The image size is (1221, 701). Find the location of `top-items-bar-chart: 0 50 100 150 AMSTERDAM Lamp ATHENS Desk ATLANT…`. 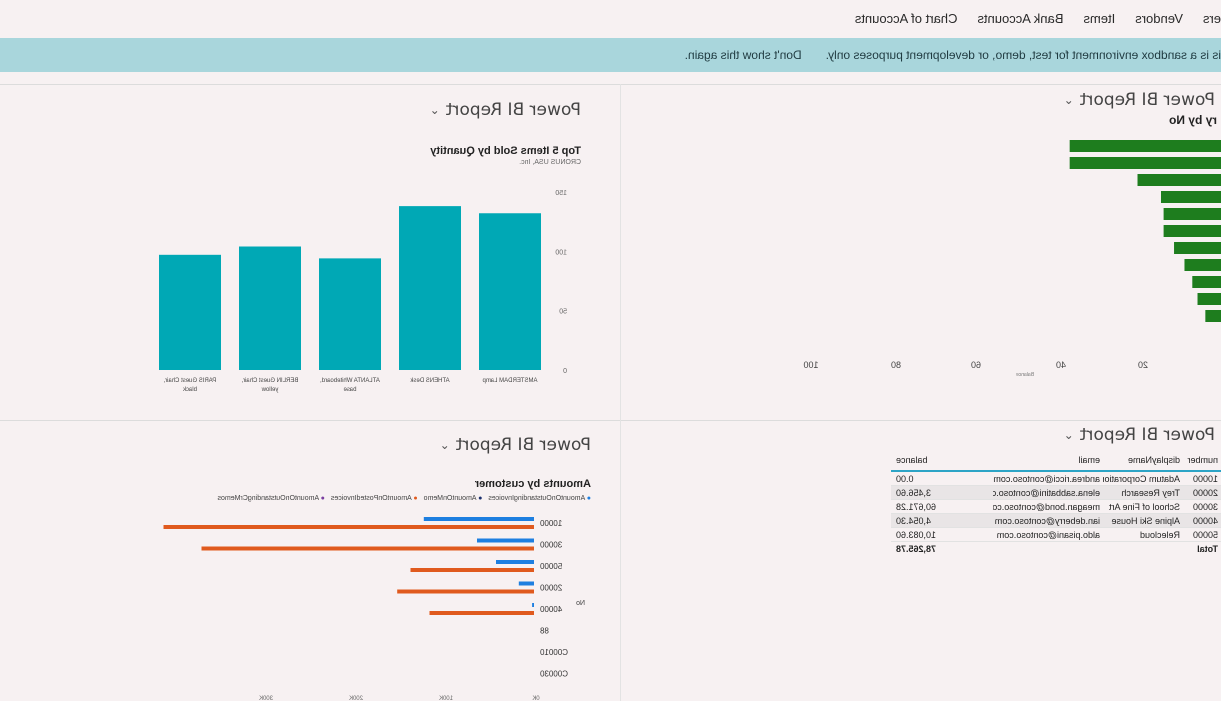

top-items-bar-chart: 0 50 100 150 AMSTERDAM Lamp ATHENS Desk ATLANT… is located at coordinates (361, 290).